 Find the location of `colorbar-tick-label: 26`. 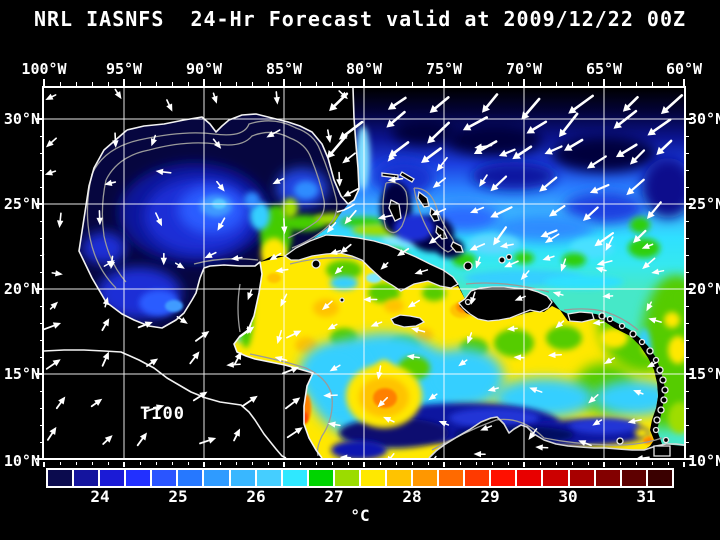

colorbar-tick-label: 26 is located at coordinates (256, 496).